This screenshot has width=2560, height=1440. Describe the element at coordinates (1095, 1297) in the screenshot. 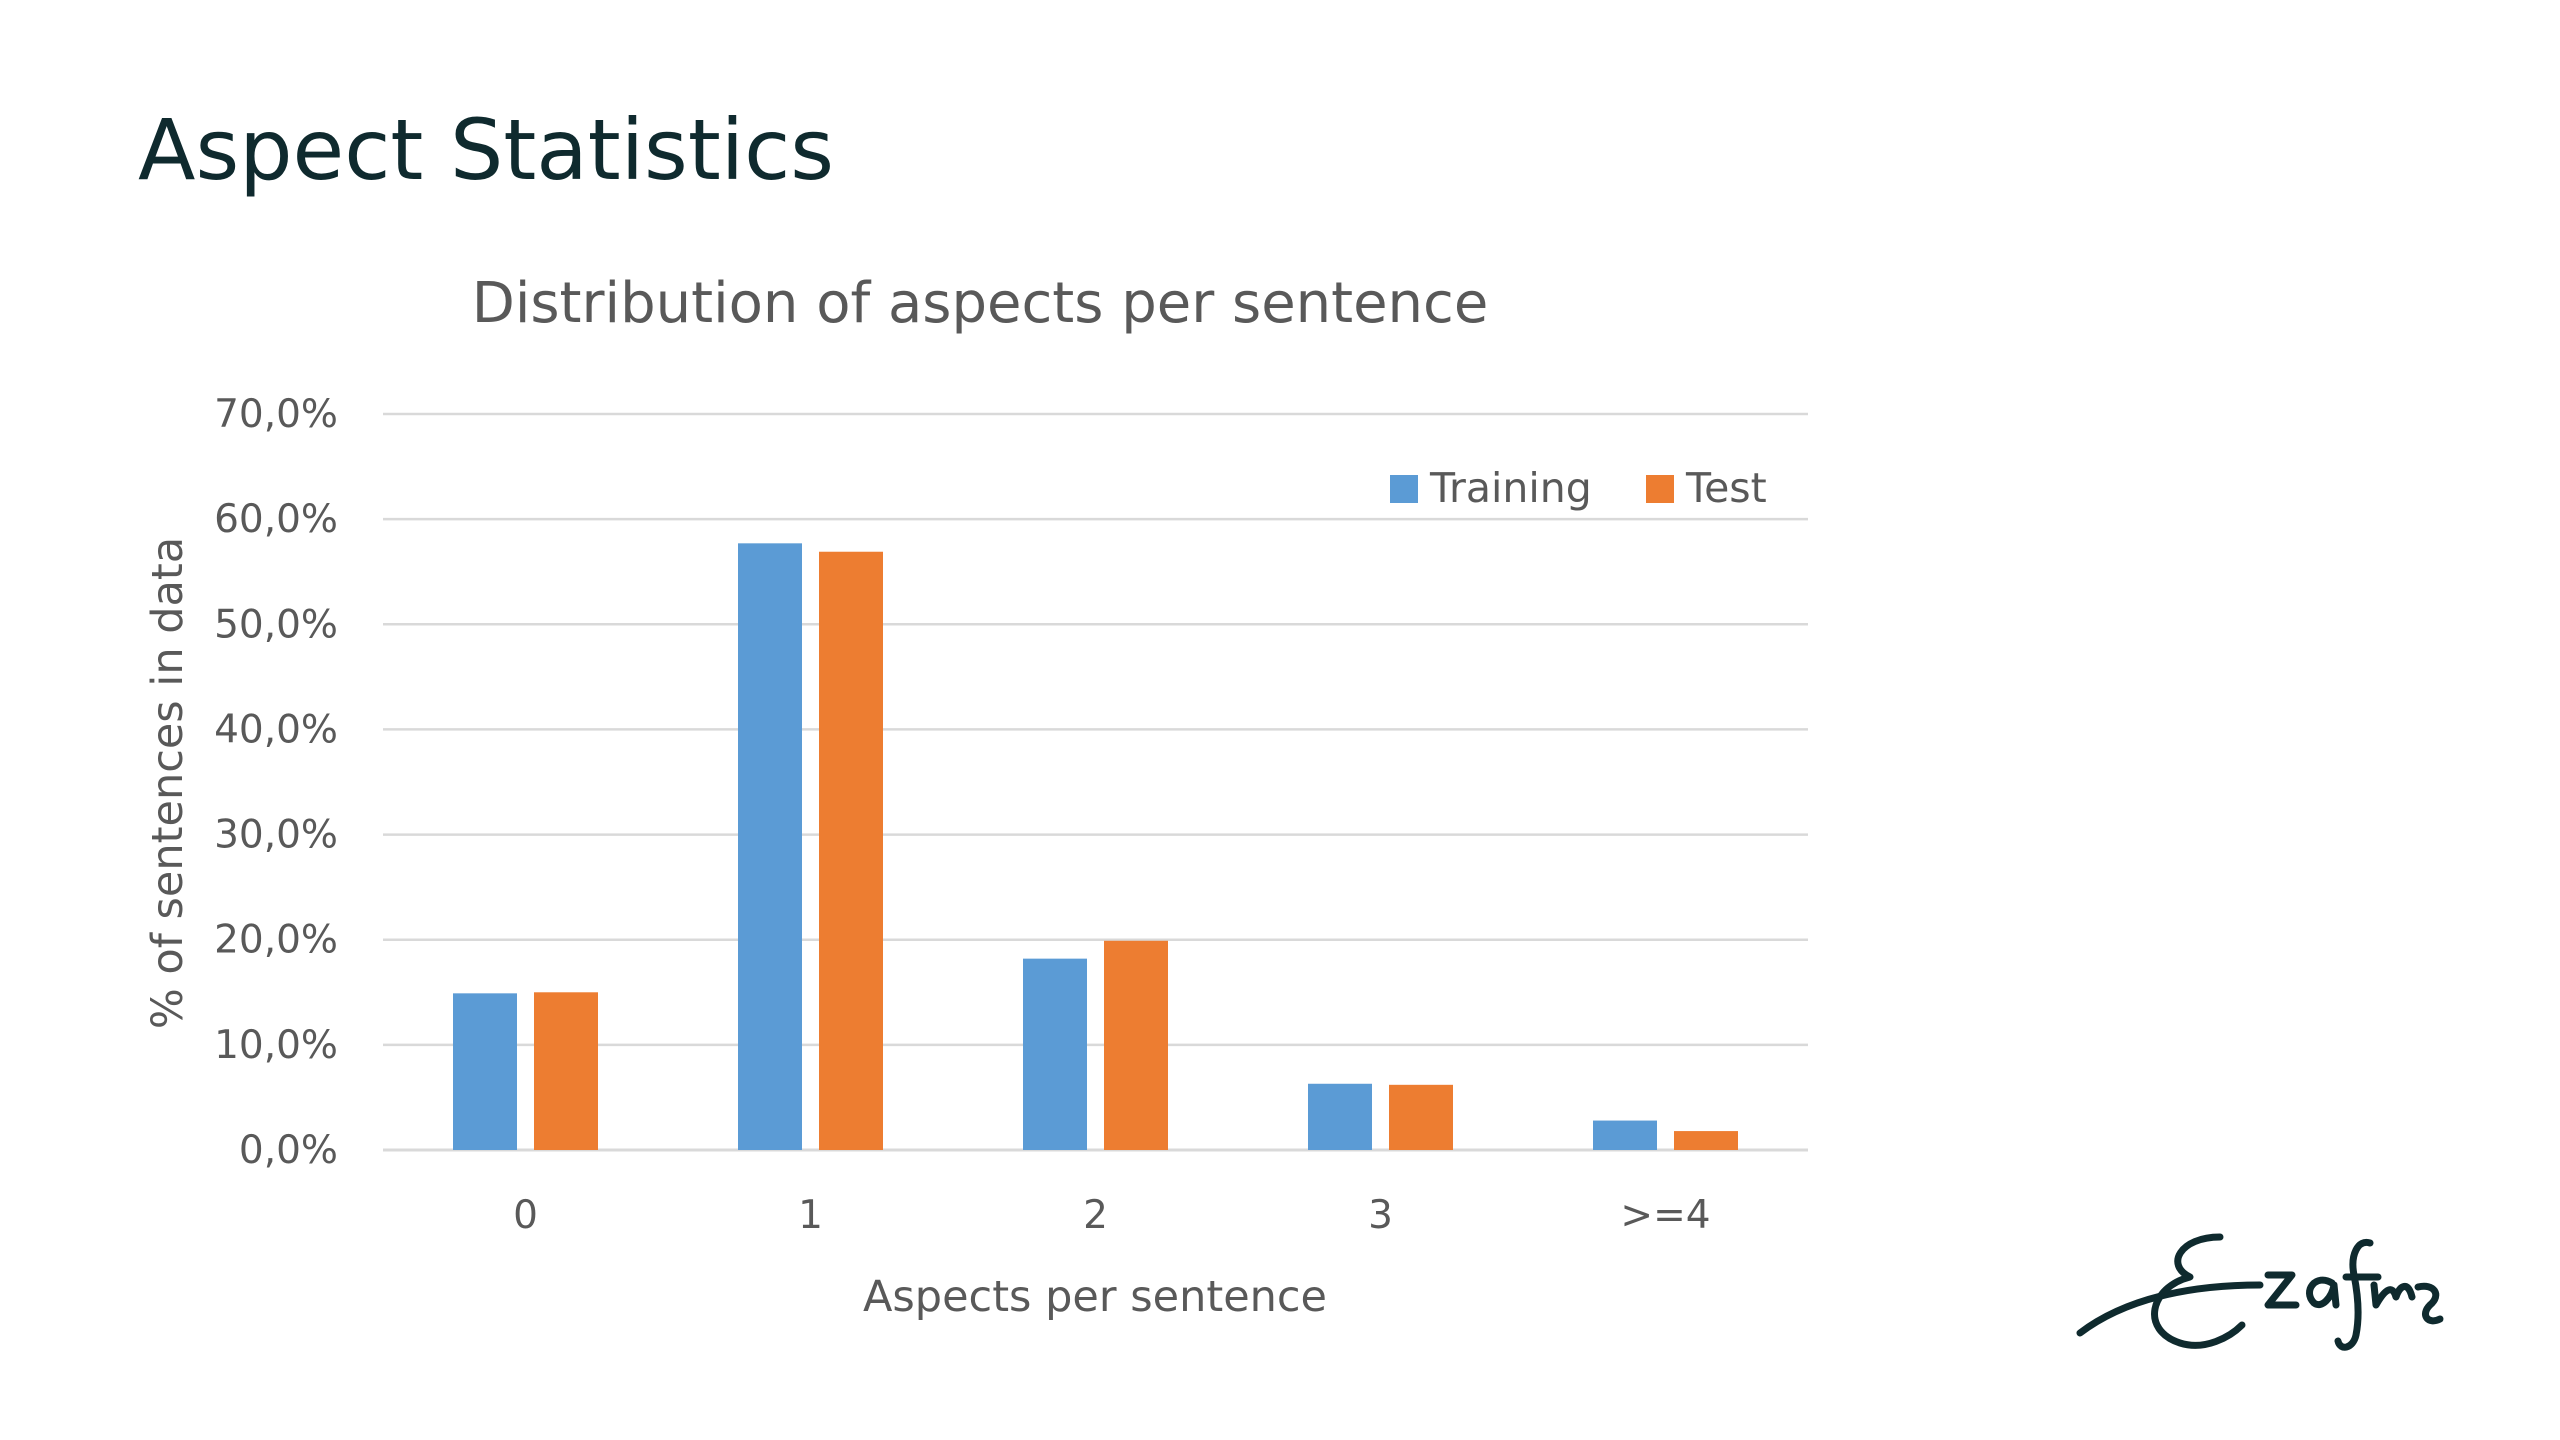

I see `x-axis-title: Aspects per sentence` at that location.